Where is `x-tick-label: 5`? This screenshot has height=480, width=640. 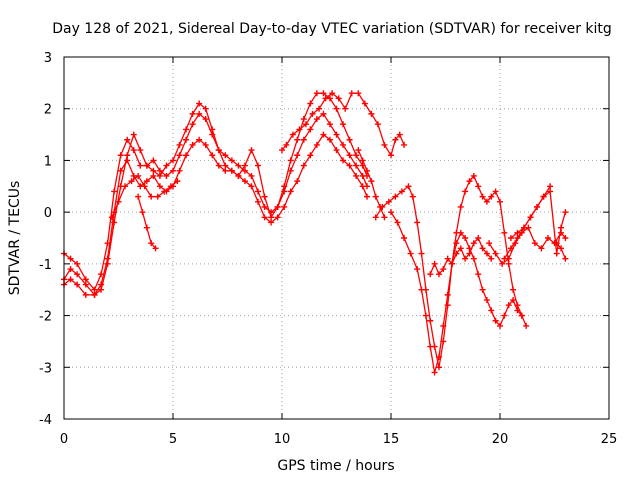
x-tick-label: 5 is located at coordinates (173, 439).